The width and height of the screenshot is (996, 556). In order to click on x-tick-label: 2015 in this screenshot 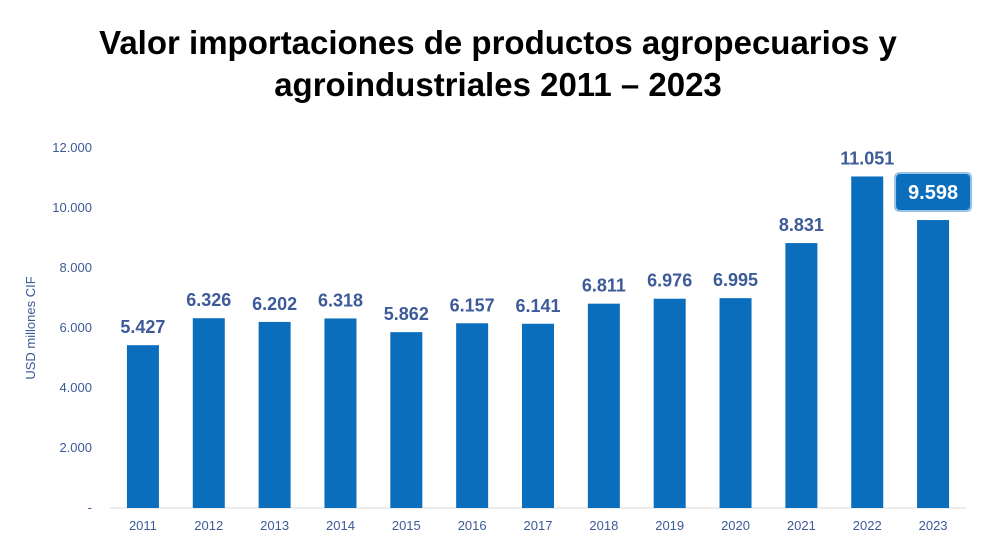, I will do `click(406, 525)`.